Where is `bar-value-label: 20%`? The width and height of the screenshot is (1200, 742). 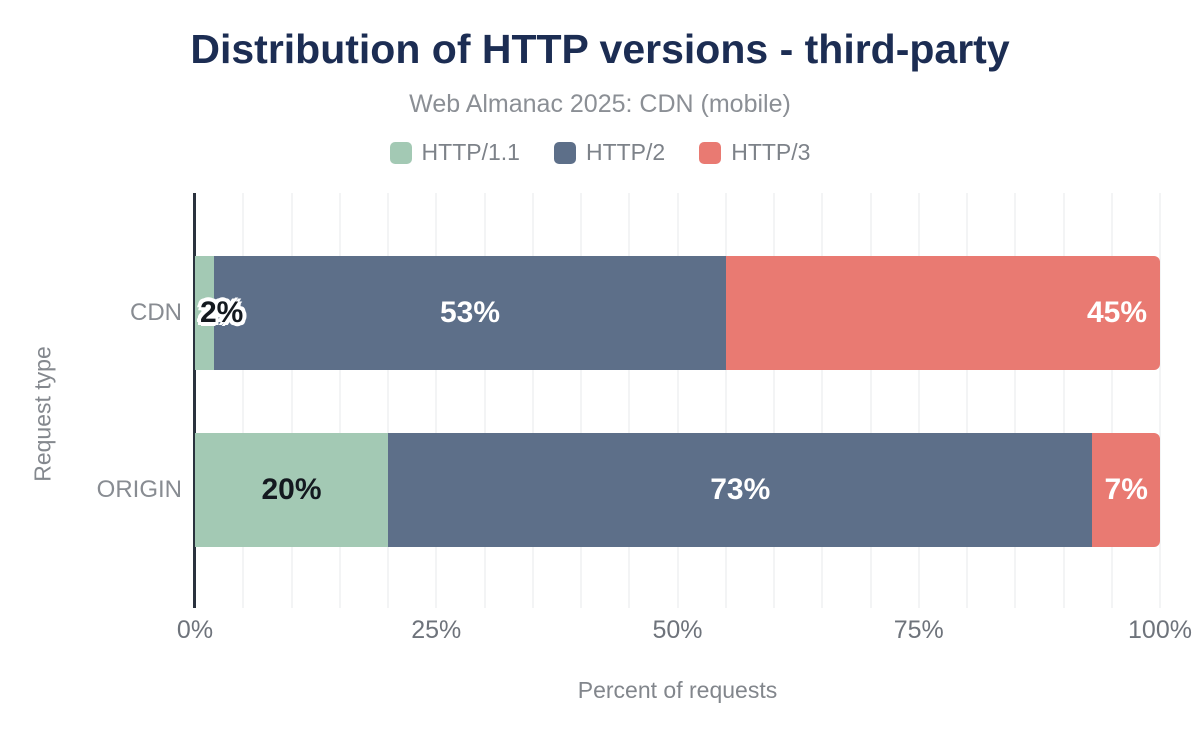 bar-value-label: 20% is located at coordinates (291, 489).